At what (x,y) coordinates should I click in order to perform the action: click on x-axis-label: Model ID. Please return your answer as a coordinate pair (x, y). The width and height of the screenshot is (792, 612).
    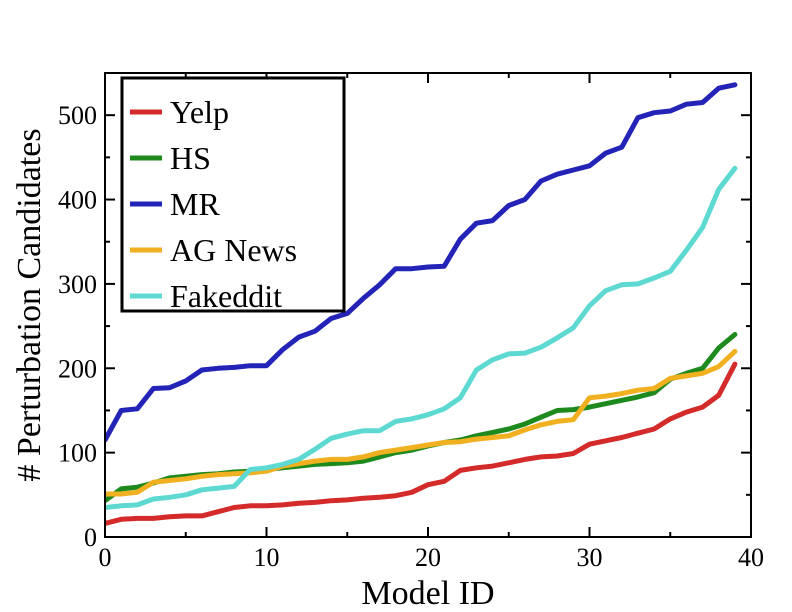
    Looking at the image, I should click on (427, 593).